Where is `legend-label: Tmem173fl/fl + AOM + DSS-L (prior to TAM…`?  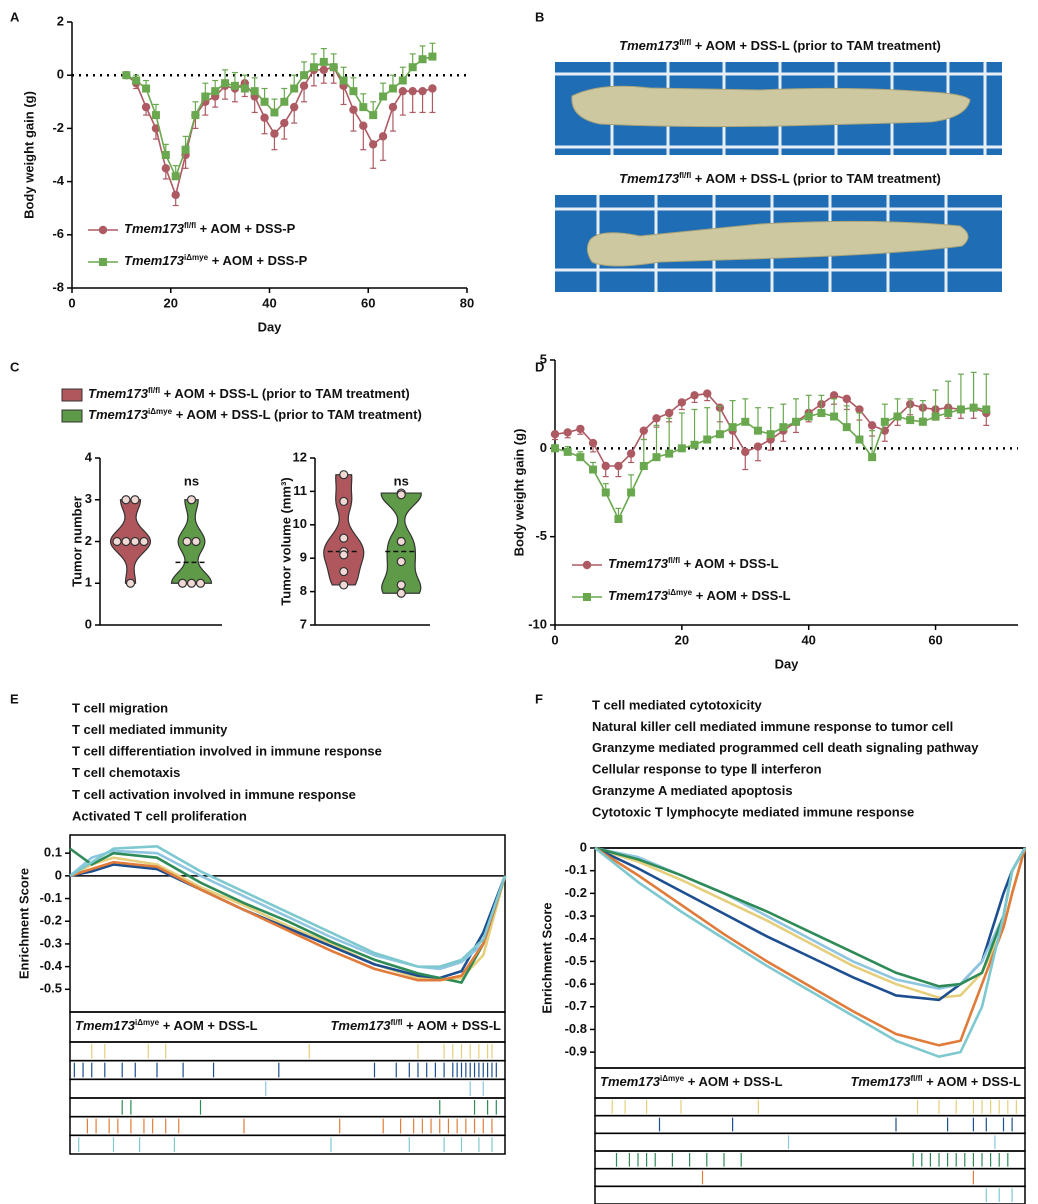
legend-label: Tmem173fl/fl + AOM + DSS-L (prior to TAM… is located at coordinates (249, 394).